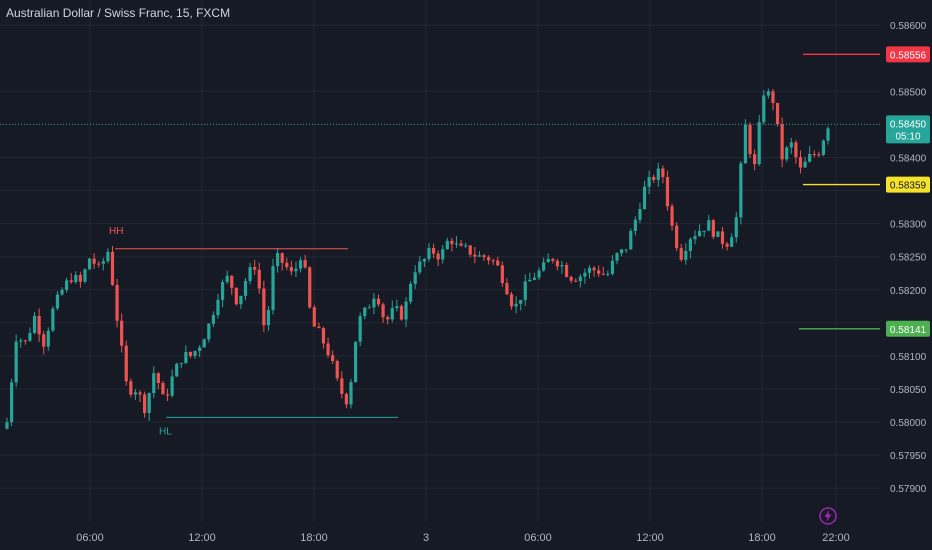  Describe the element at coordinates (463, 538) in the screenshot. I see `time-axis: 06:00 12:00 18:00 3 06:00 12:00 18:00 22:00` at that location.